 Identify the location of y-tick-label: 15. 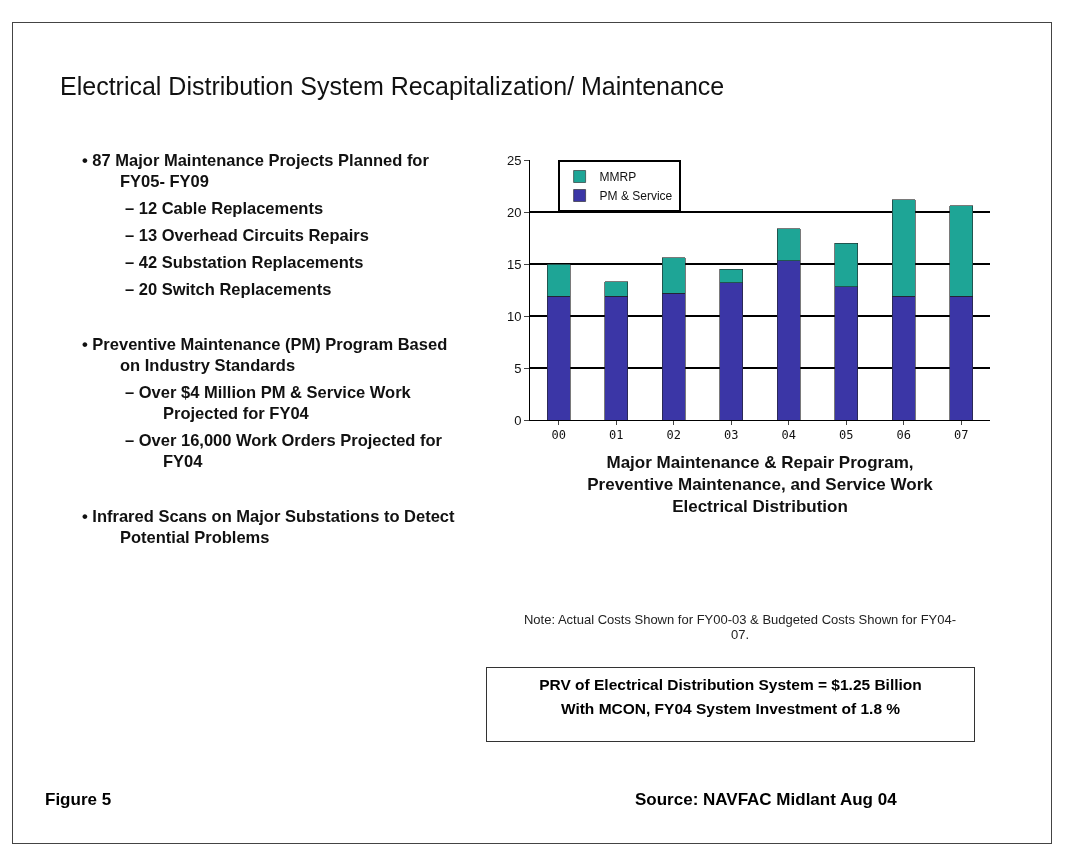
(514, 264).